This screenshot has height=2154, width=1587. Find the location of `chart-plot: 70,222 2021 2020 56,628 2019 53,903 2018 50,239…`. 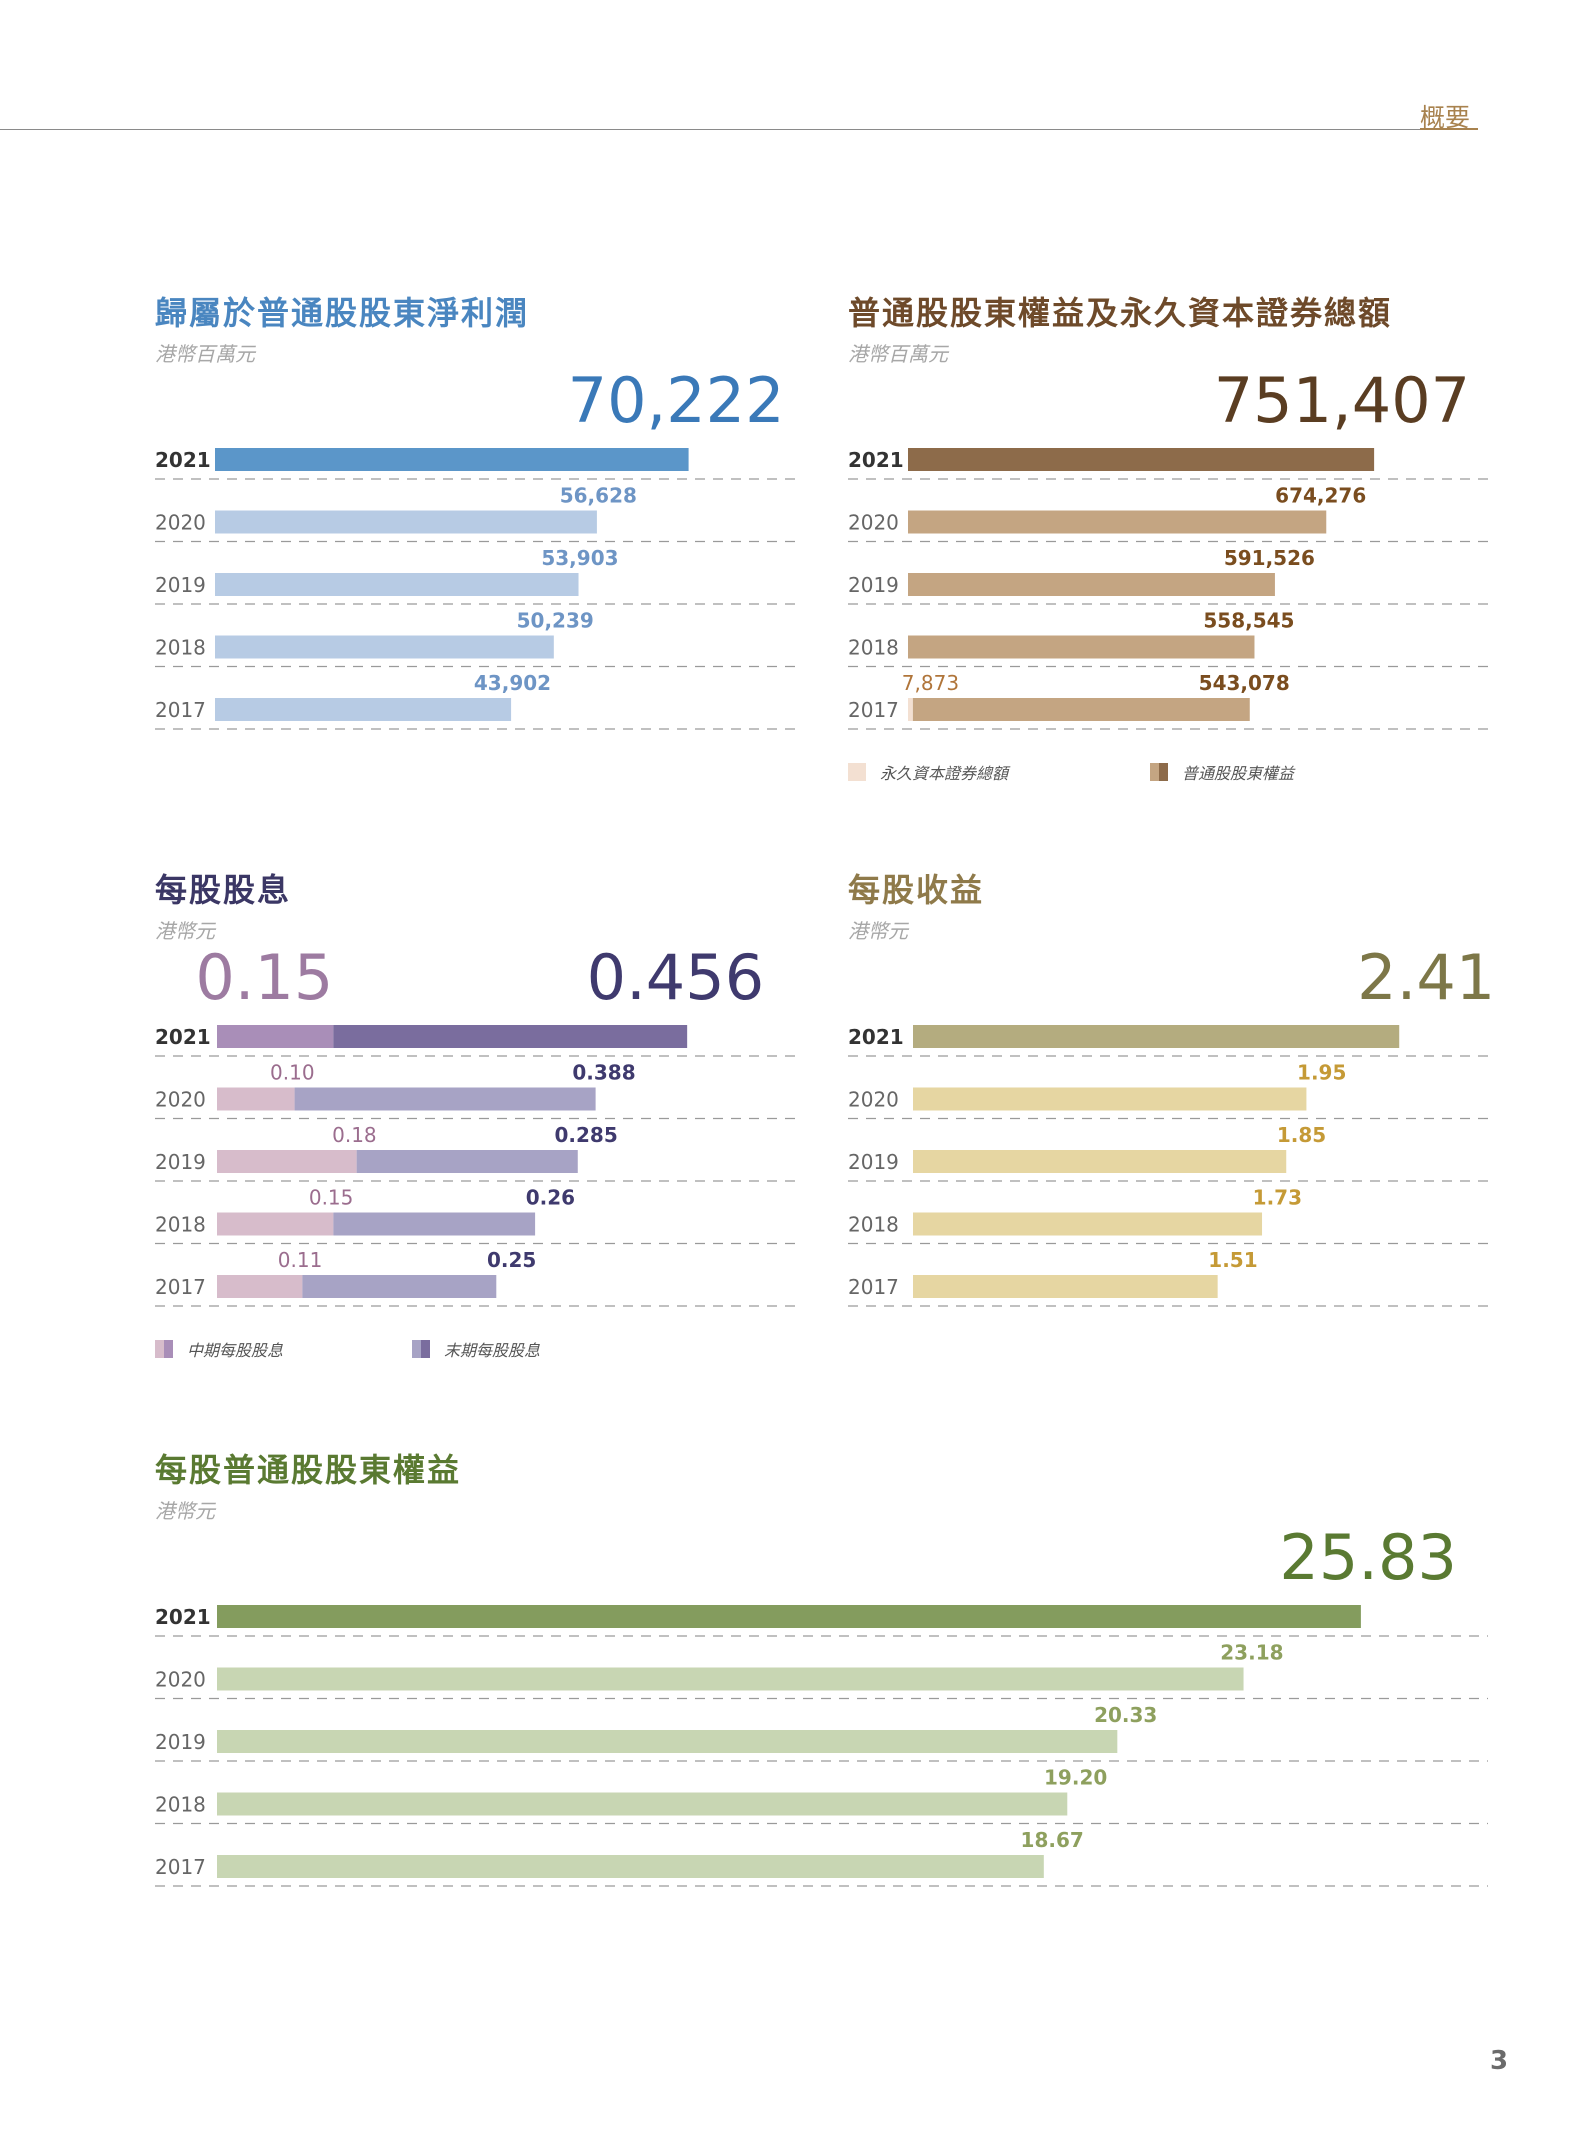

chart-plot: 70,222 2021 2020 56,628 2019 53,903 2018 50,239… is located at coordinates (475, 547).